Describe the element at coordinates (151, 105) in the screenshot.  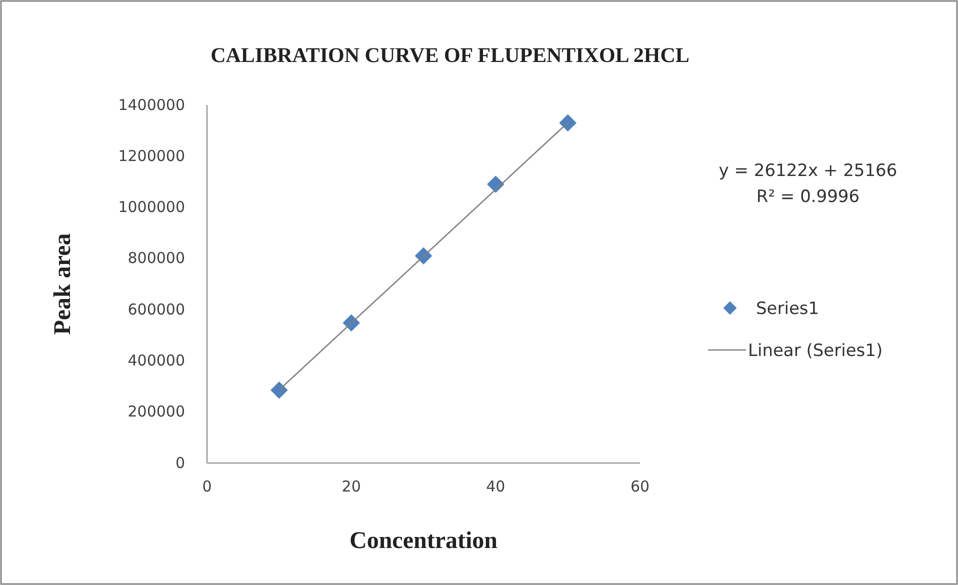
I see `y-tick-label: 1400000` at that location.